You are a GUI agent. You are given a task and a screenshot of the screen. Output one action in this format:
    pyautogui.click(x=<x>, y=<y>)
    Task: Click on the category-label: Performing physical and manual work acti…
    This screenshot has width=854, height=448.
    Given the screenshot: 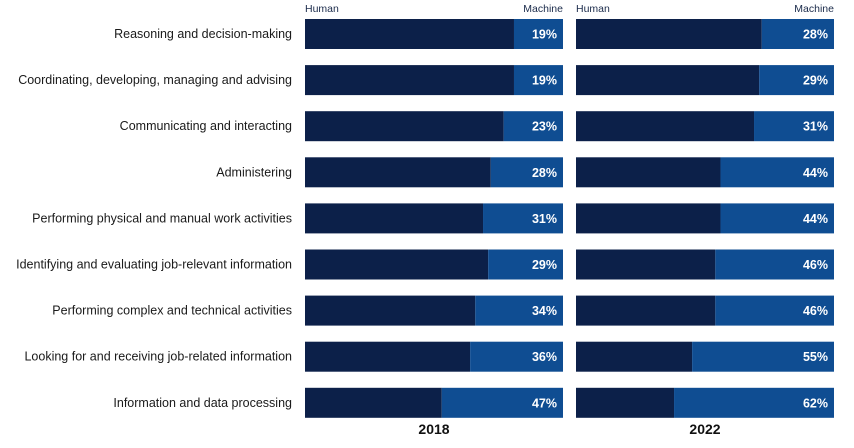 What is the action you would take?
    pyautogui.click(x=162, y=218)
    